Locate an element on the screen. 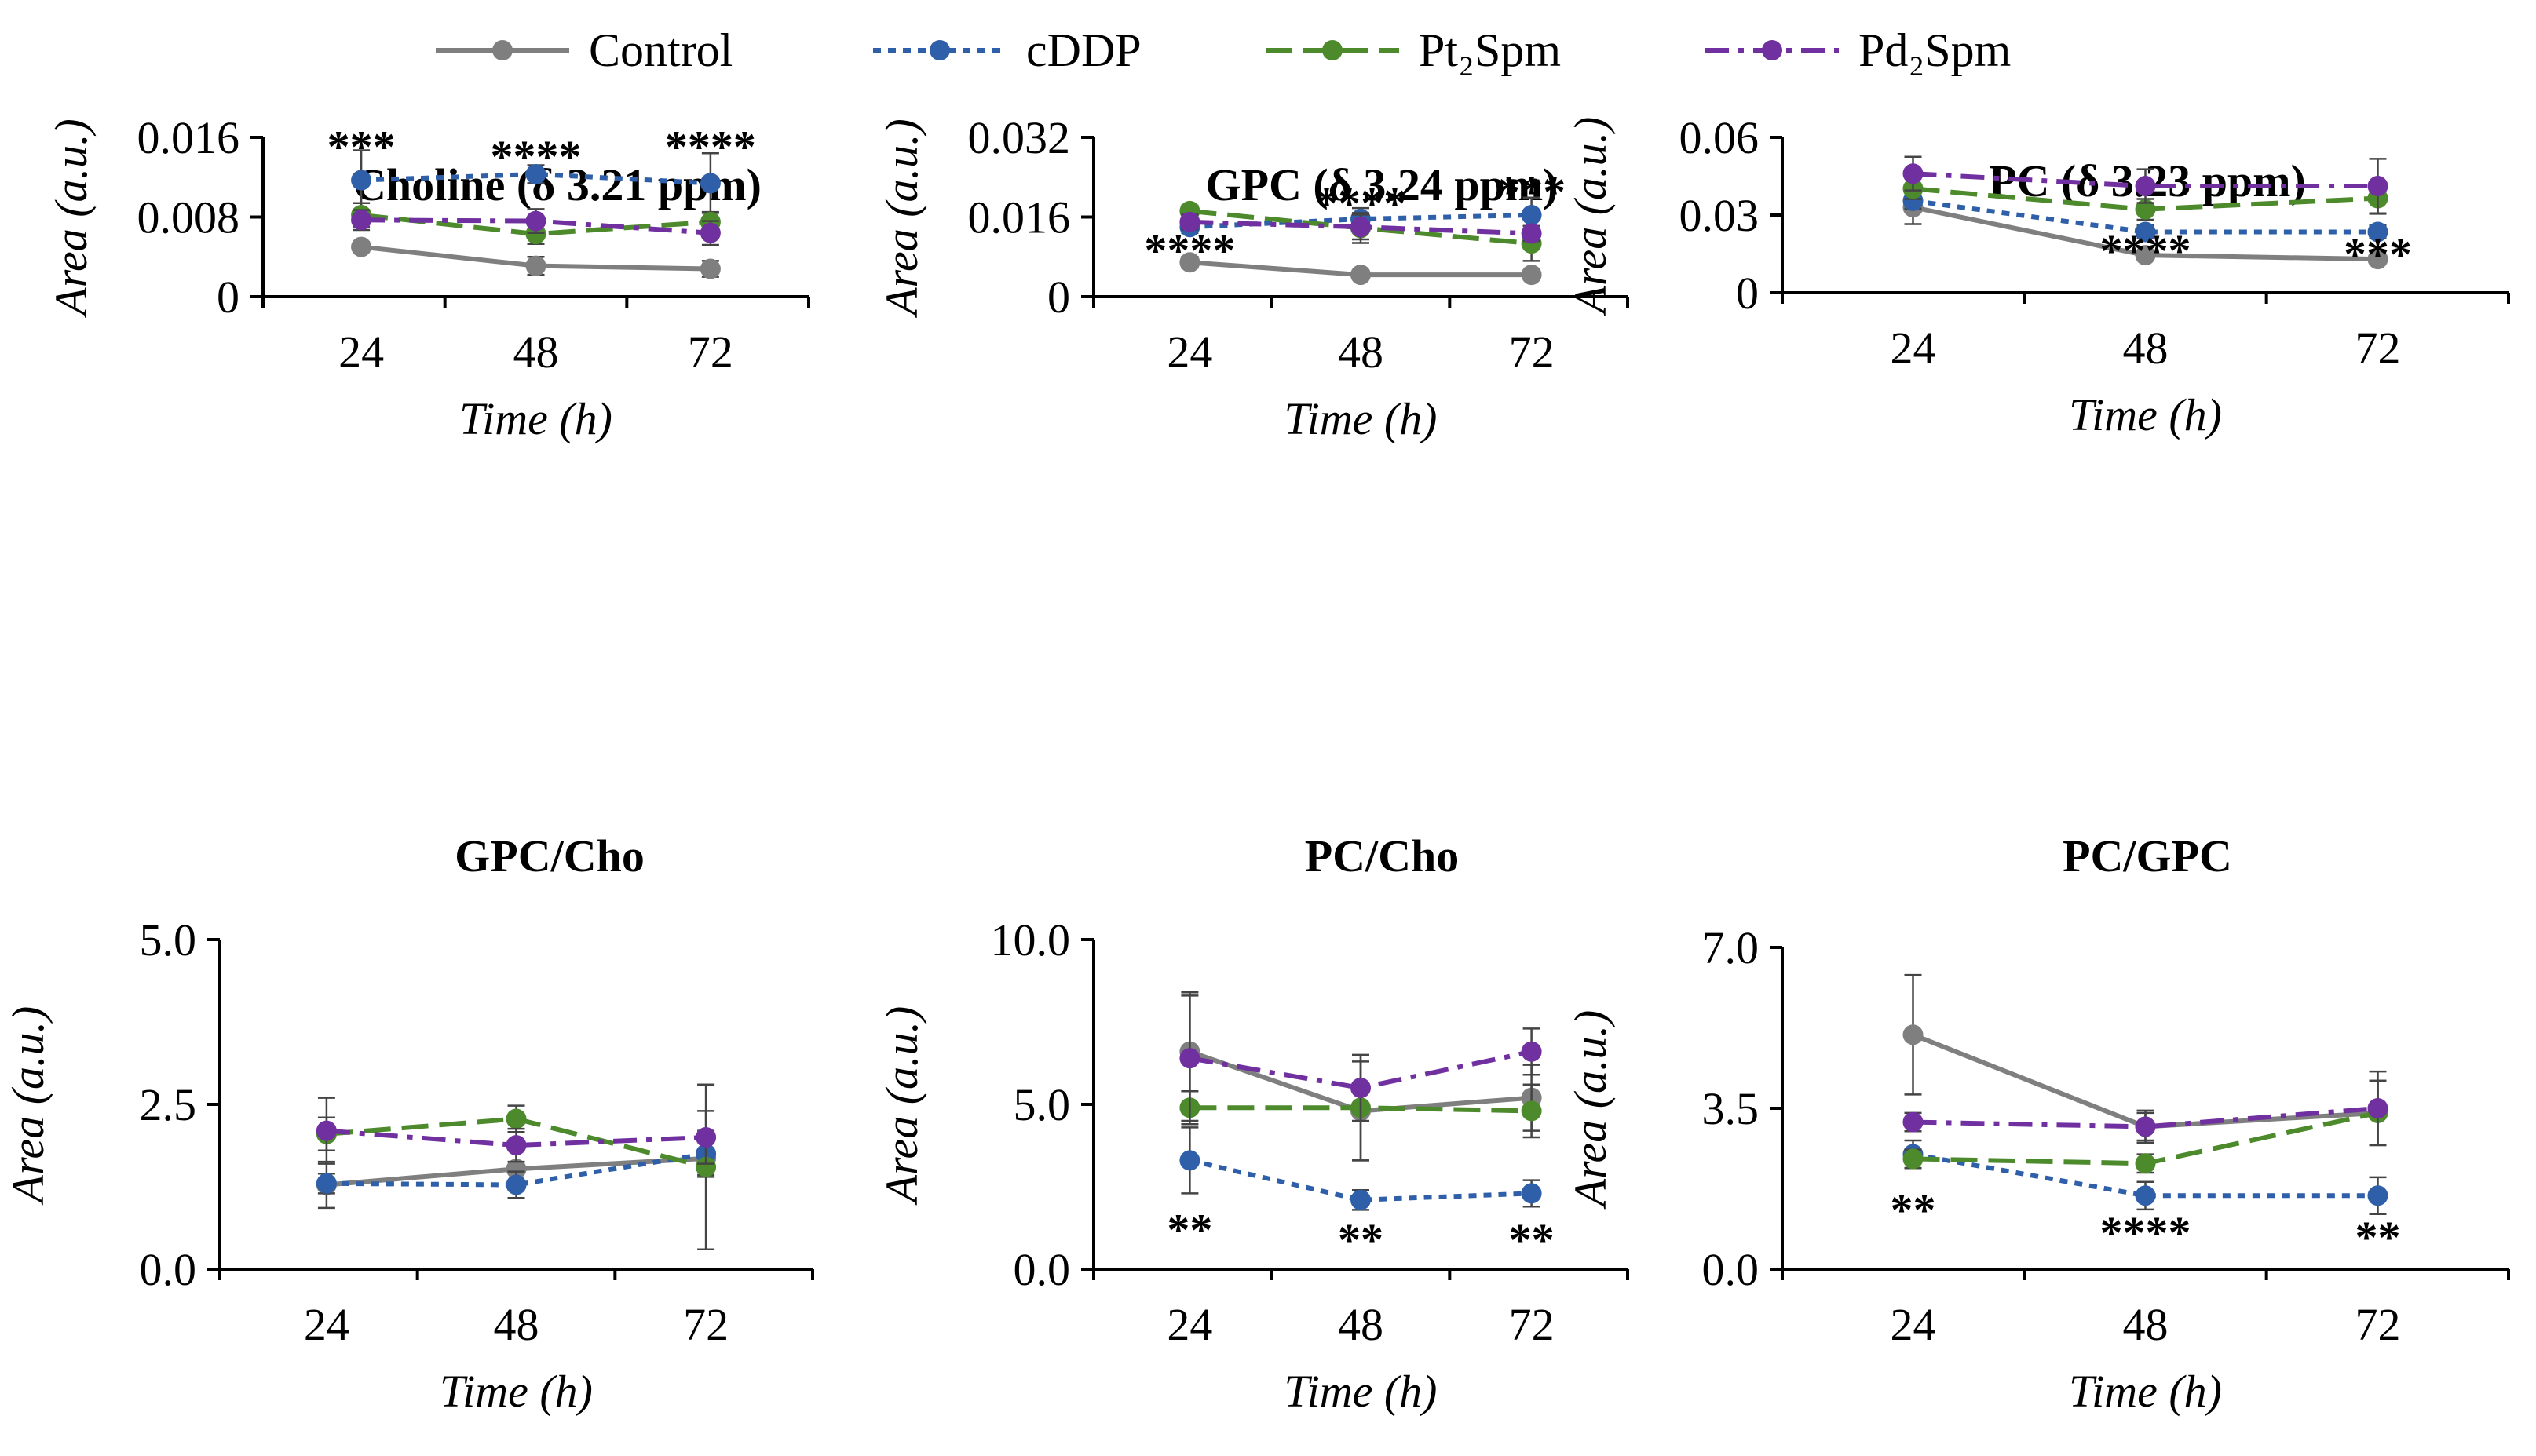 Image resolution: width=2536 pixels, height=1456 pixels. y-tick-label: 2.5 is located at coordinates (169, 1104).